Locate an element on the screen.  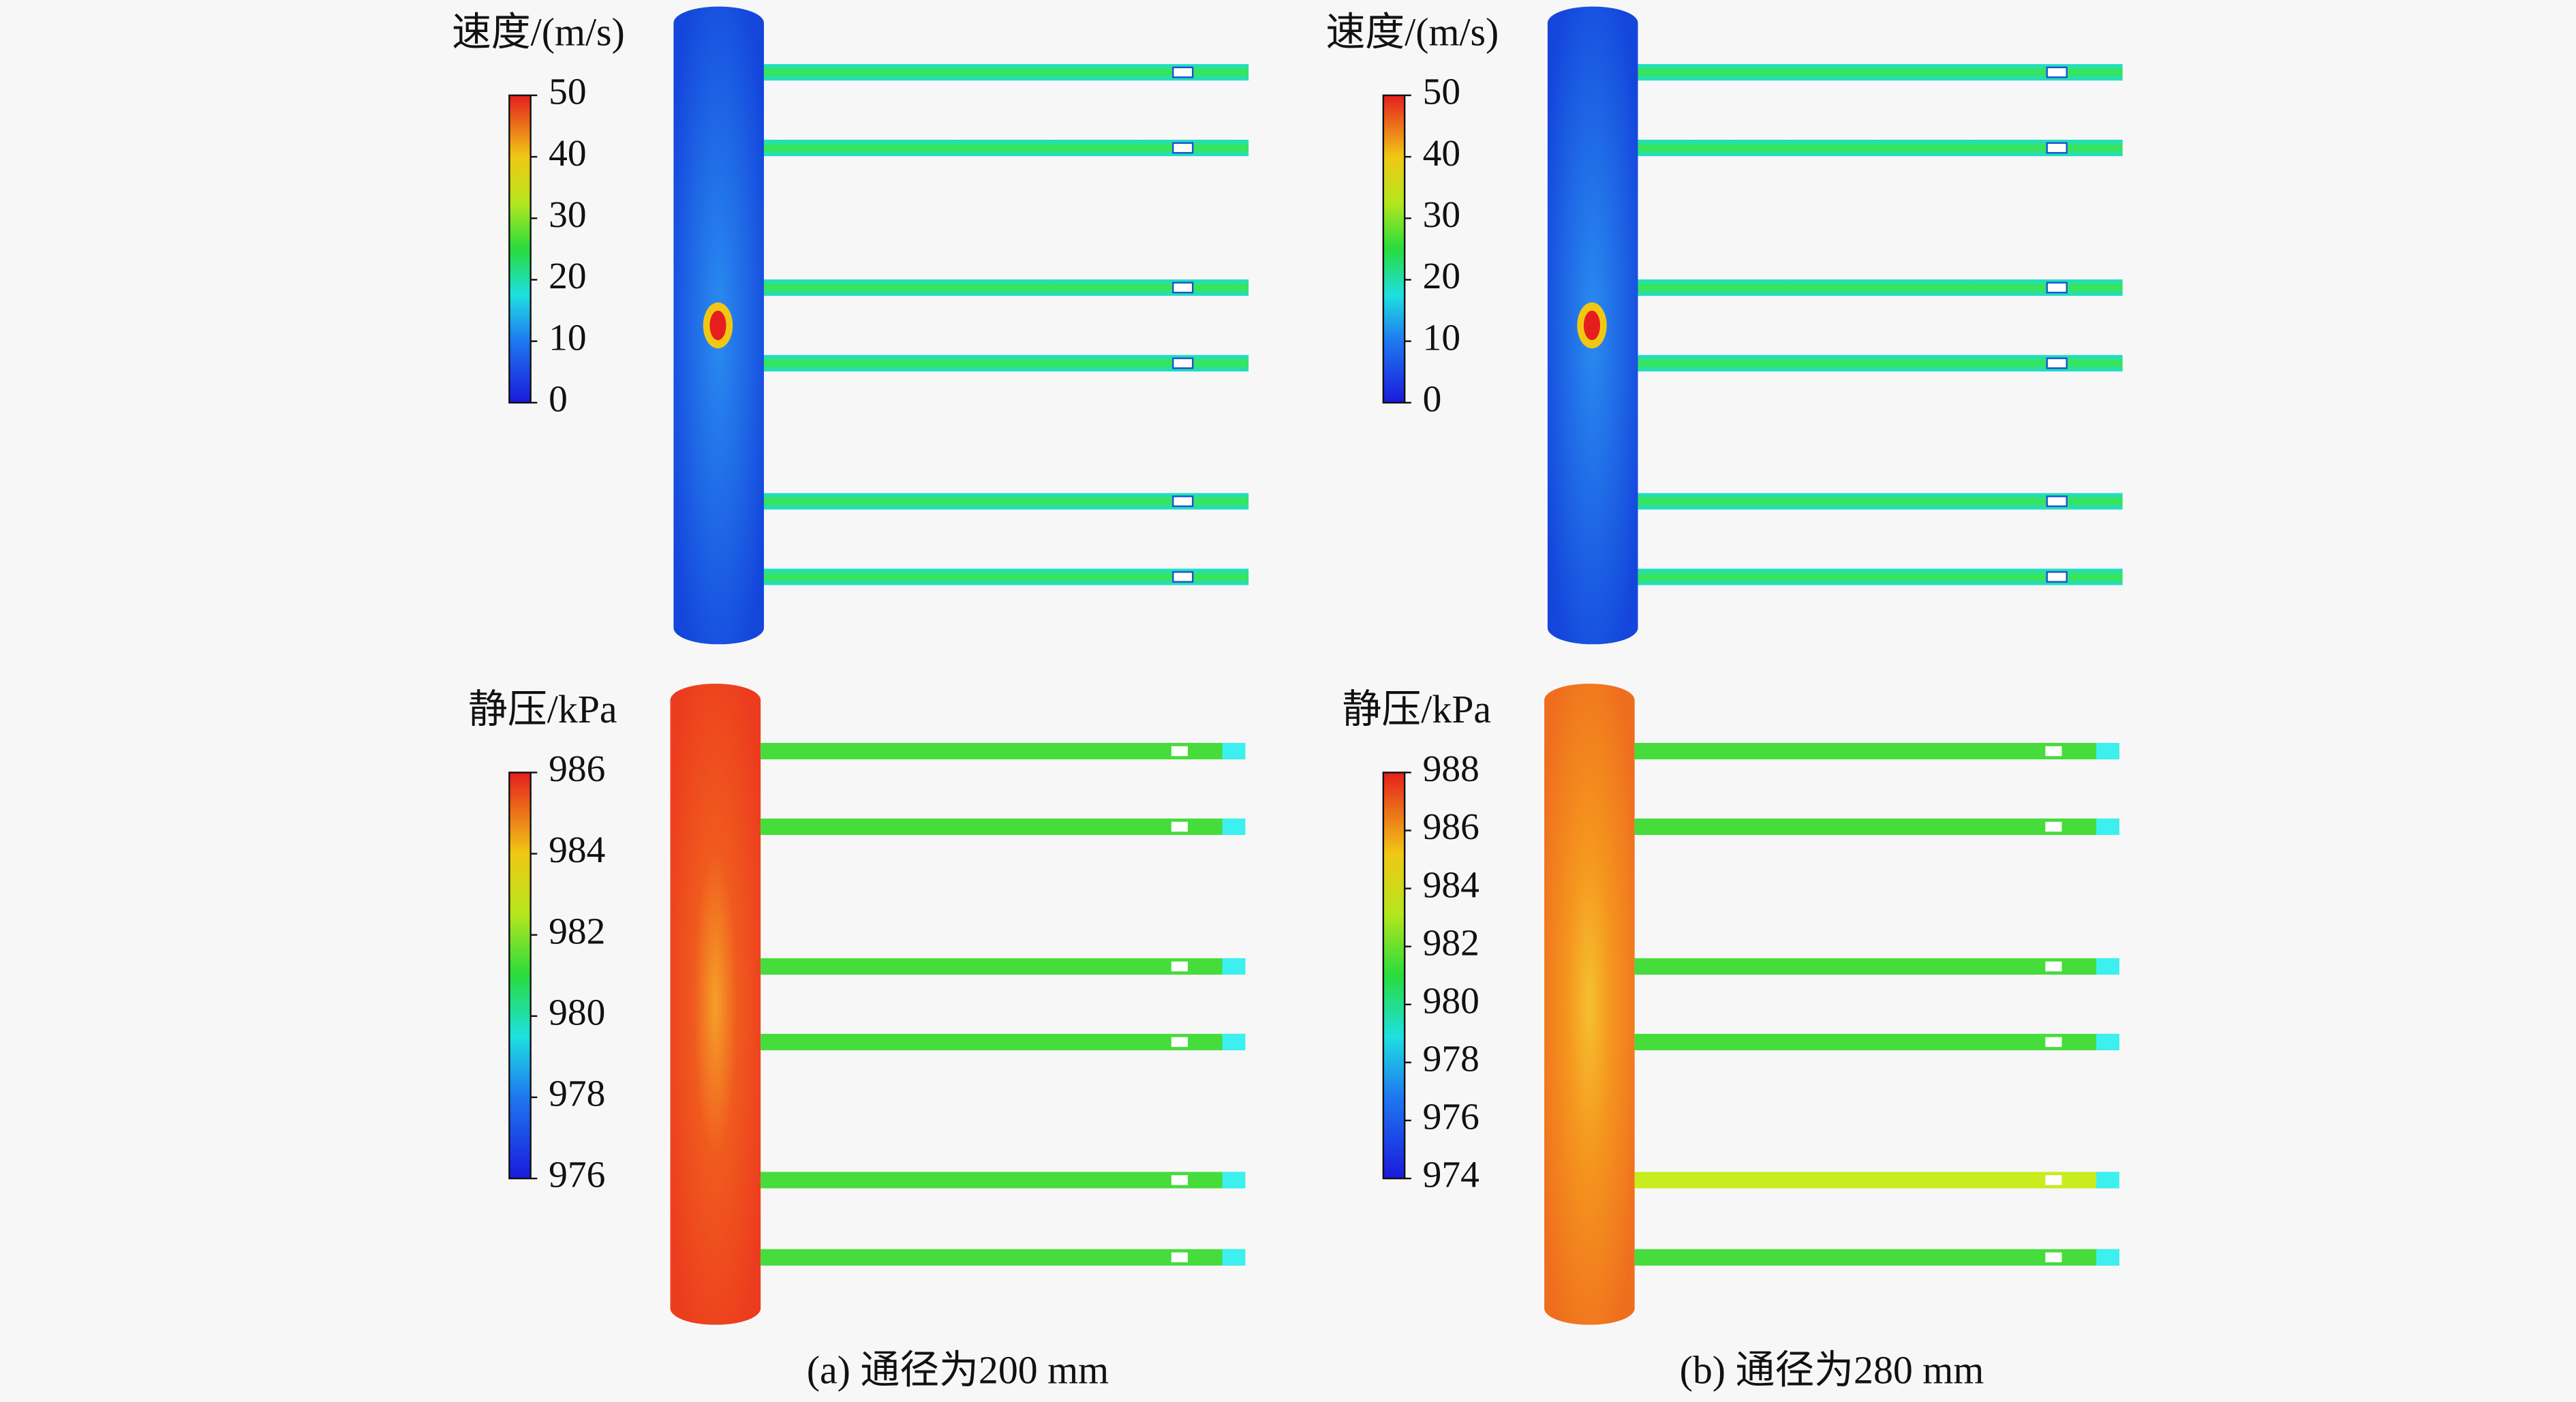
panel-caption: (a) 通径为200 mm is located at coordinates (958, 1369).